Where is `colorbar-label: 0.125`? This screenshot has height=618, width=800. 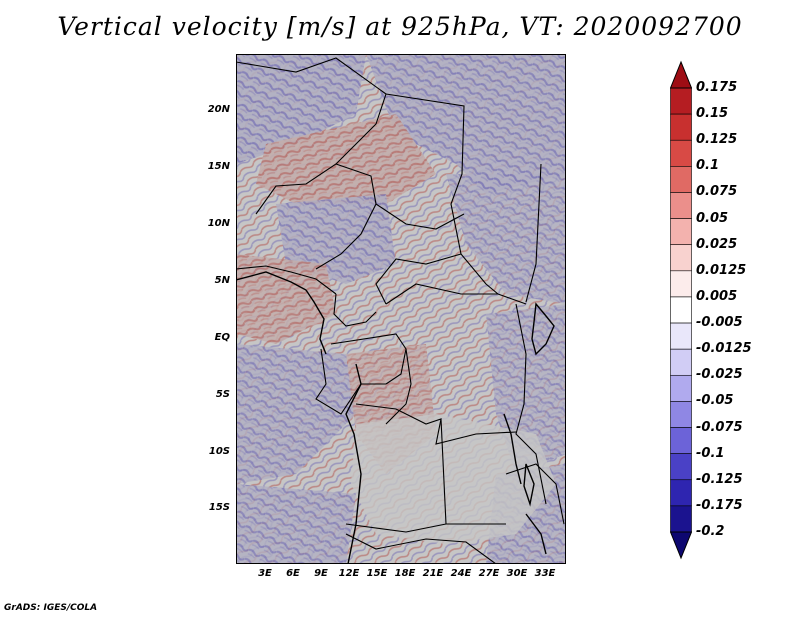
colorbar-label: 0.125 is located at coordinates (717, 140).